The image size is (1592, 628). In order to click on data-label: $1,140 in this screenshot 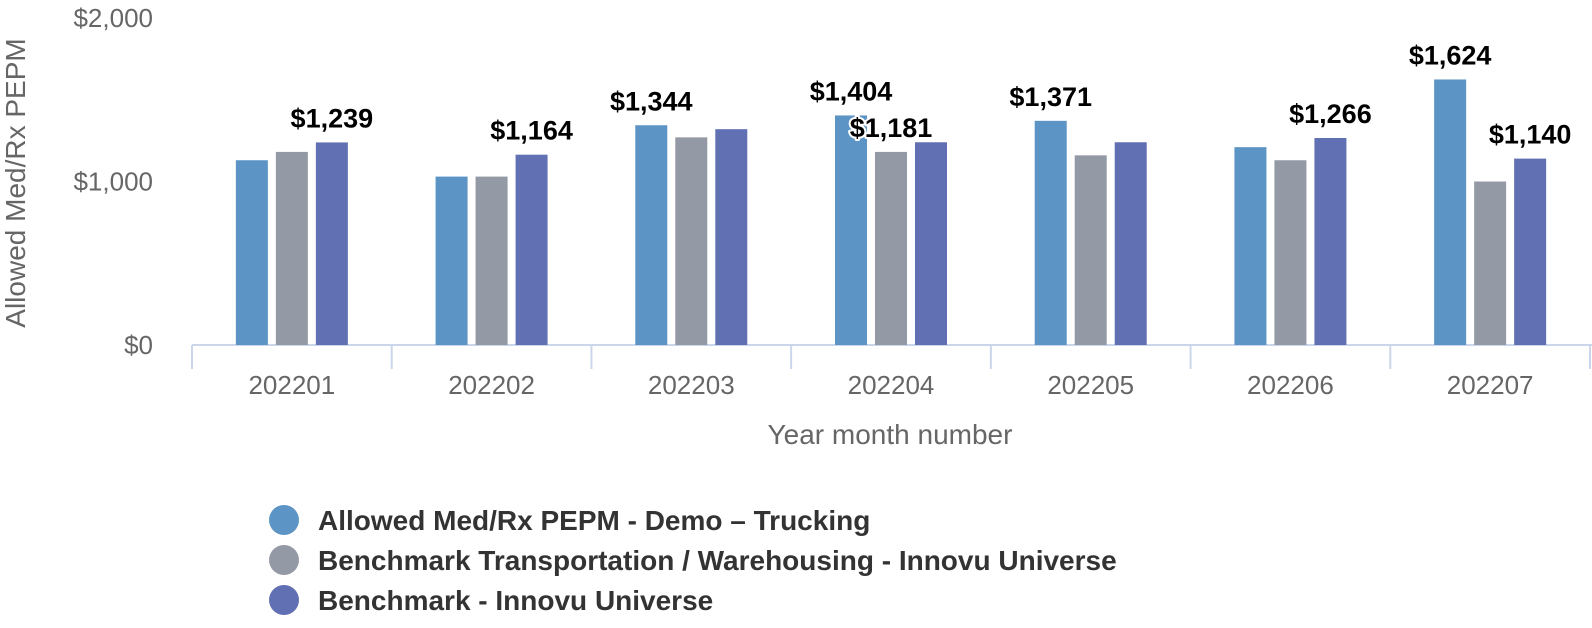, I will do `click(1530, 135)`.